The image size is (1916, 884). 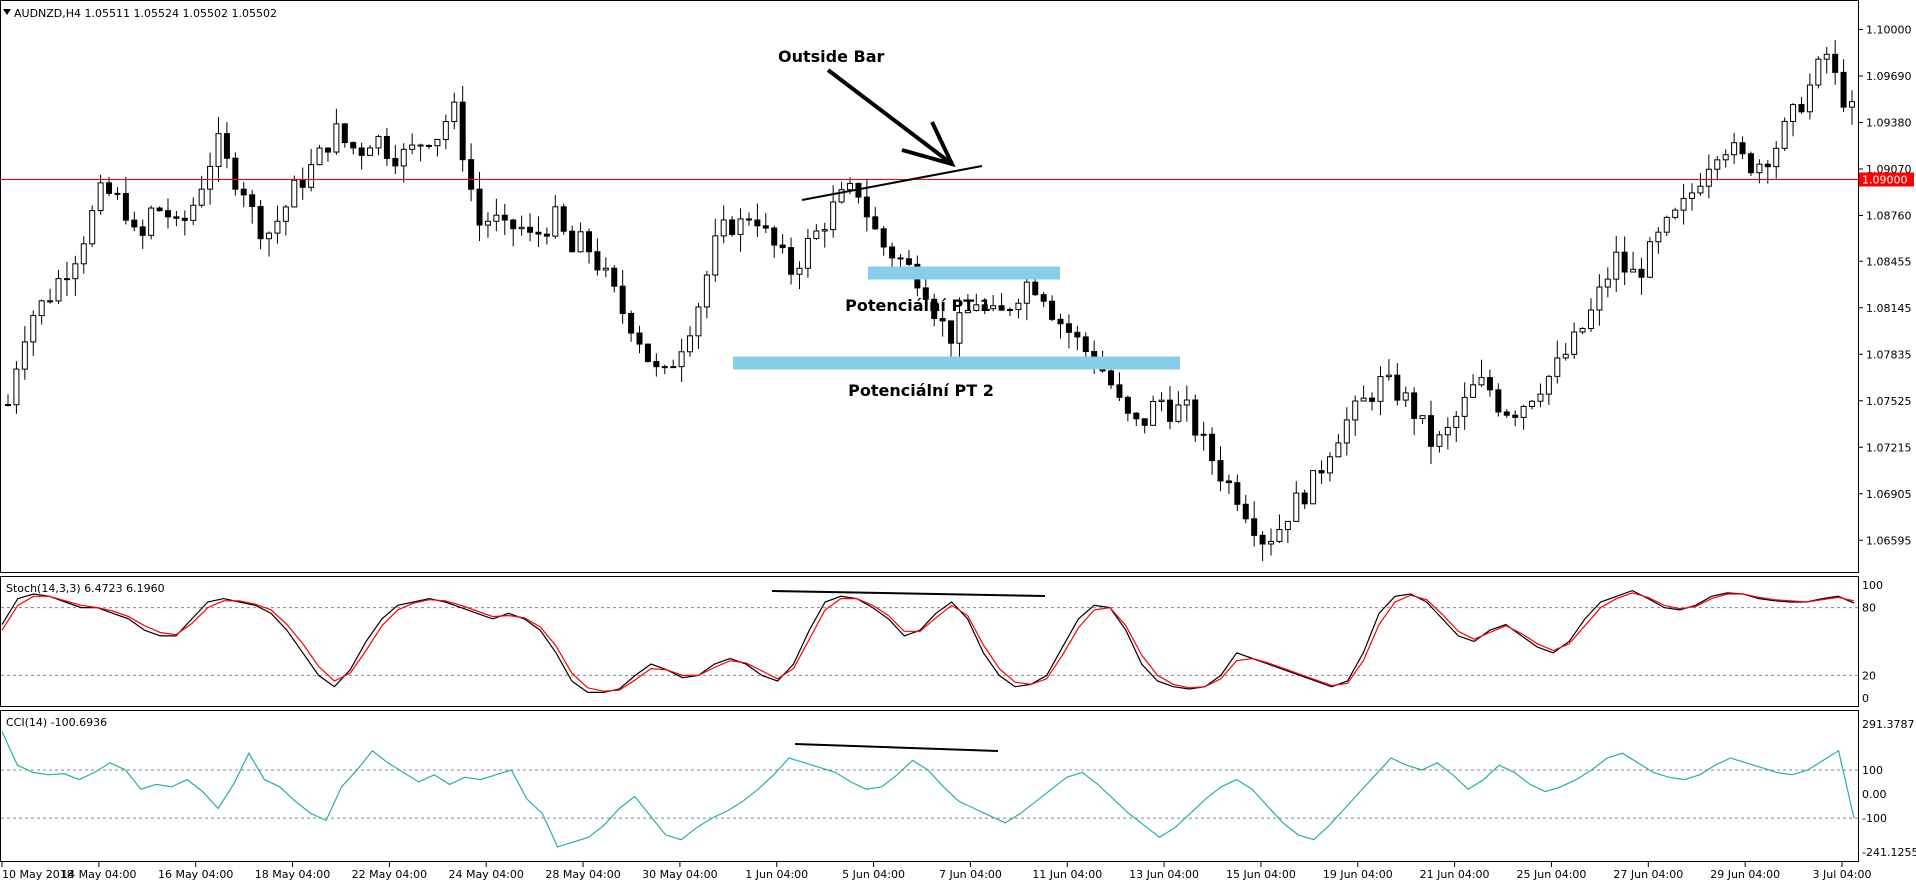 What do you see at coordinates (890, 117) in the screenshot?
I see `outside-bar-arrow-shaft` at bounding box center [890, 117].